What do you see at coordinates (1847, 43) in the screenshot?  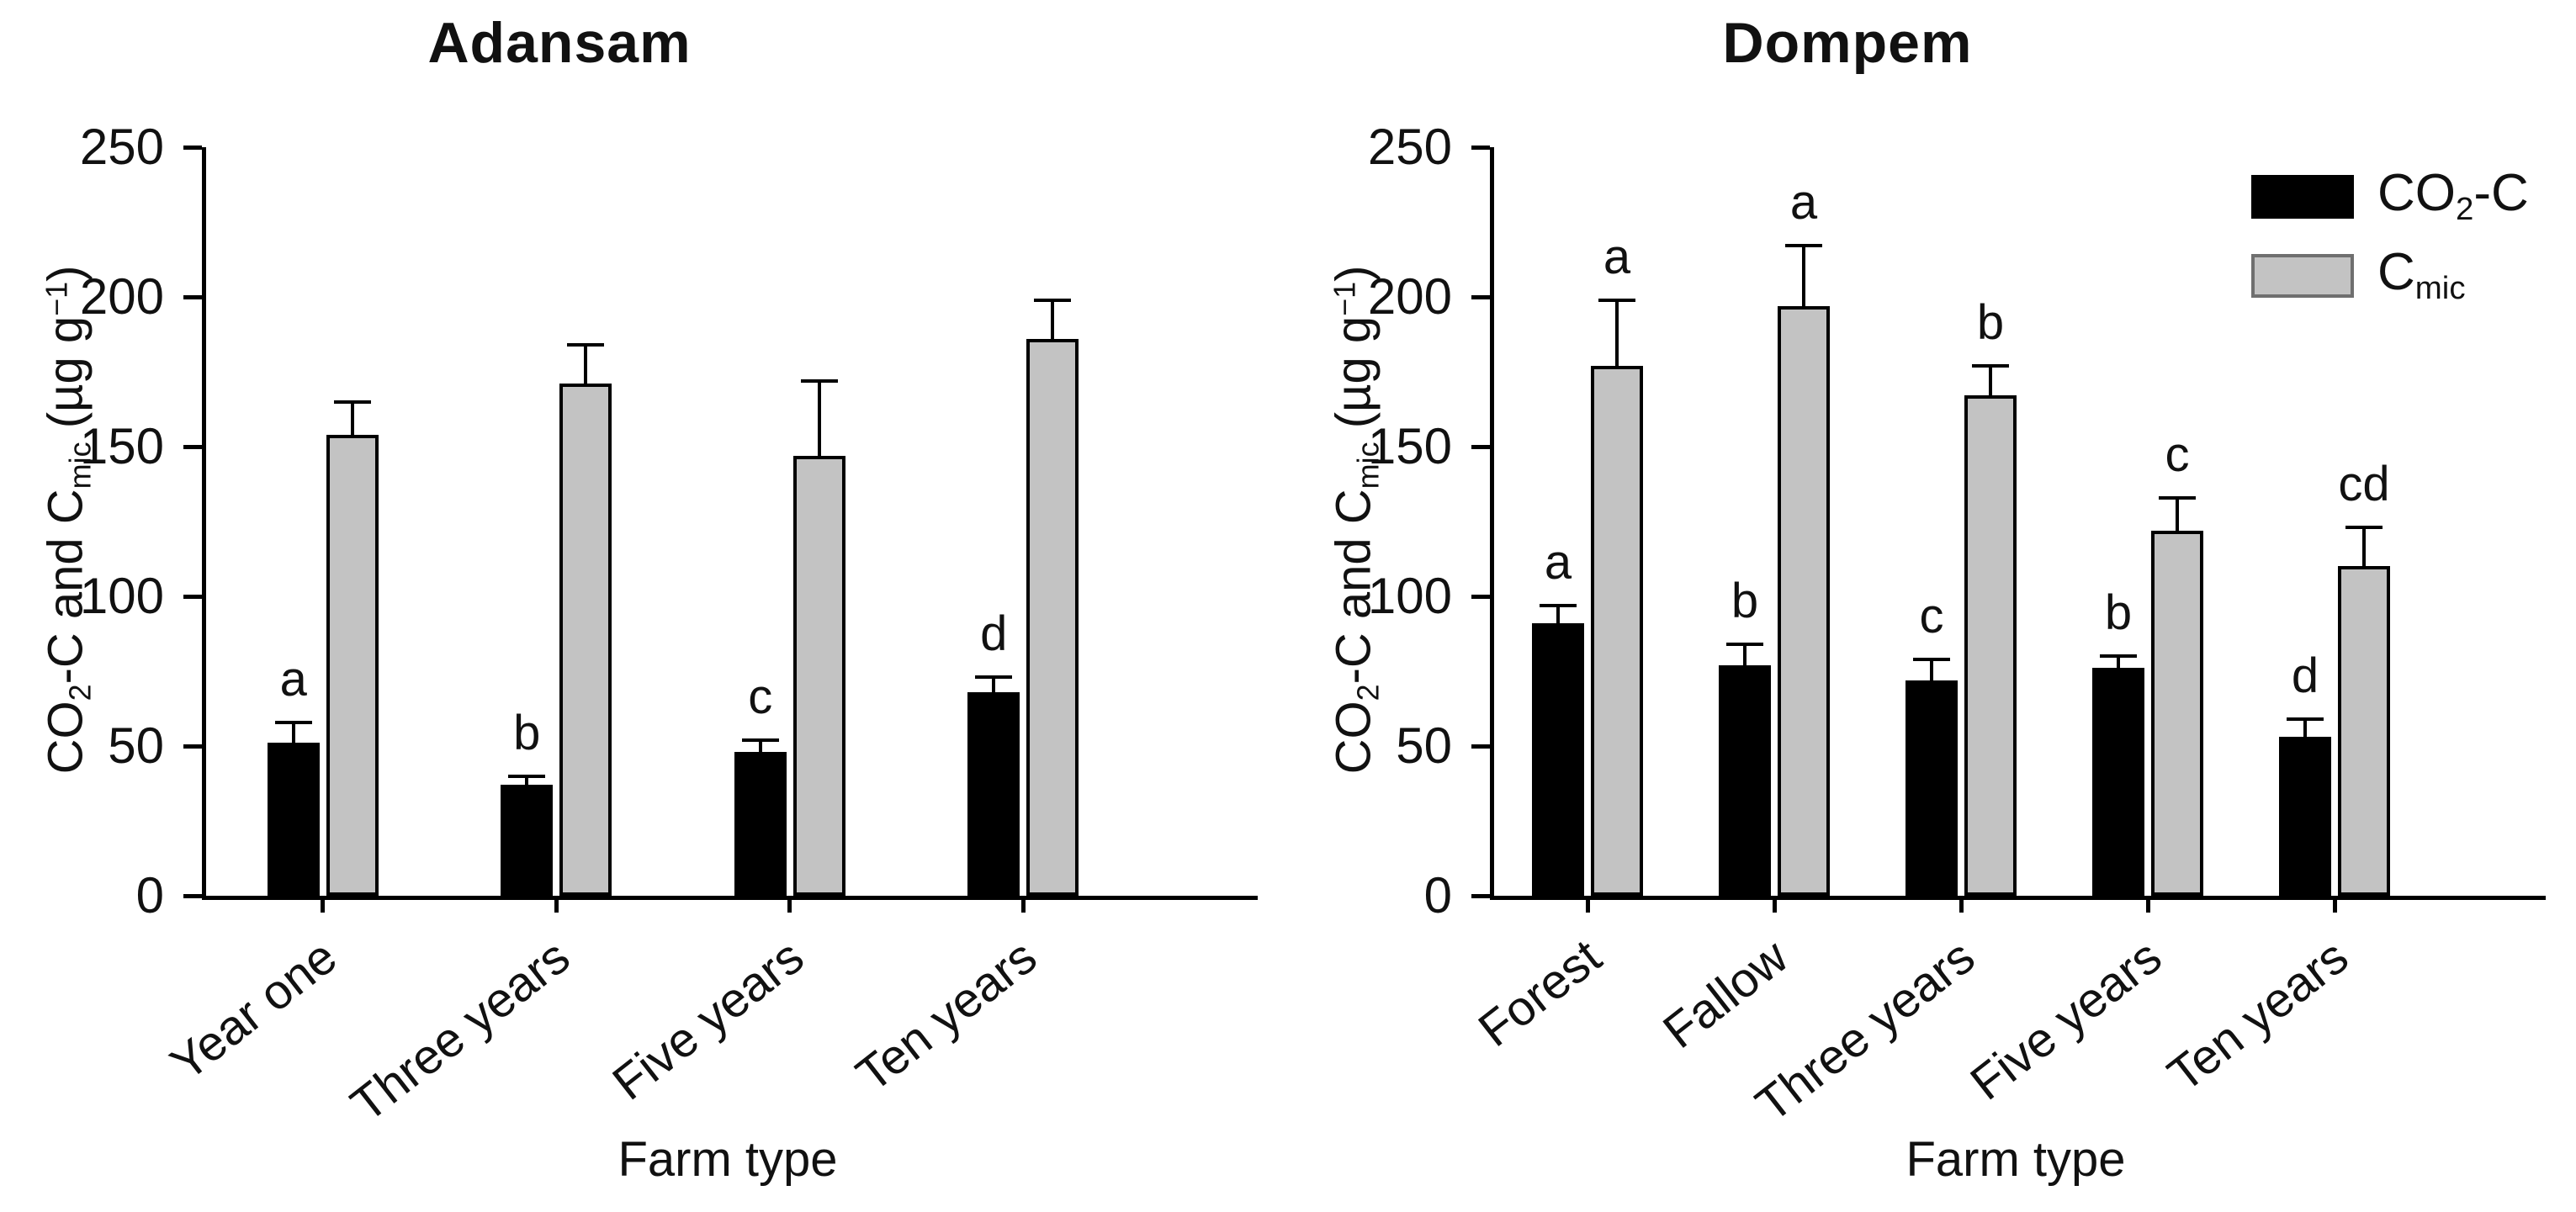 I see `chart-title: Dompem` at bounding box center [1847, 43].